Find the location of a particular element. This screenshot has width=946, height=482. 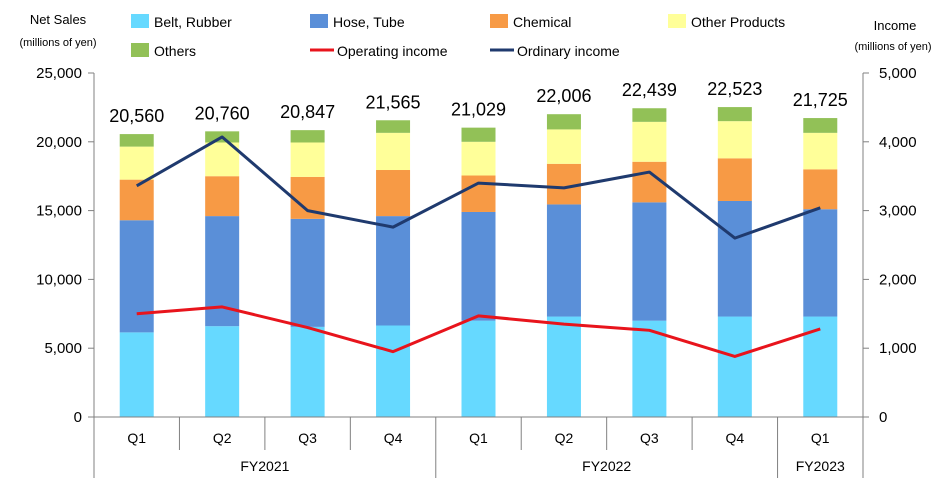

y2-tick-label: 5,000 is located at coordinates (898, 73).